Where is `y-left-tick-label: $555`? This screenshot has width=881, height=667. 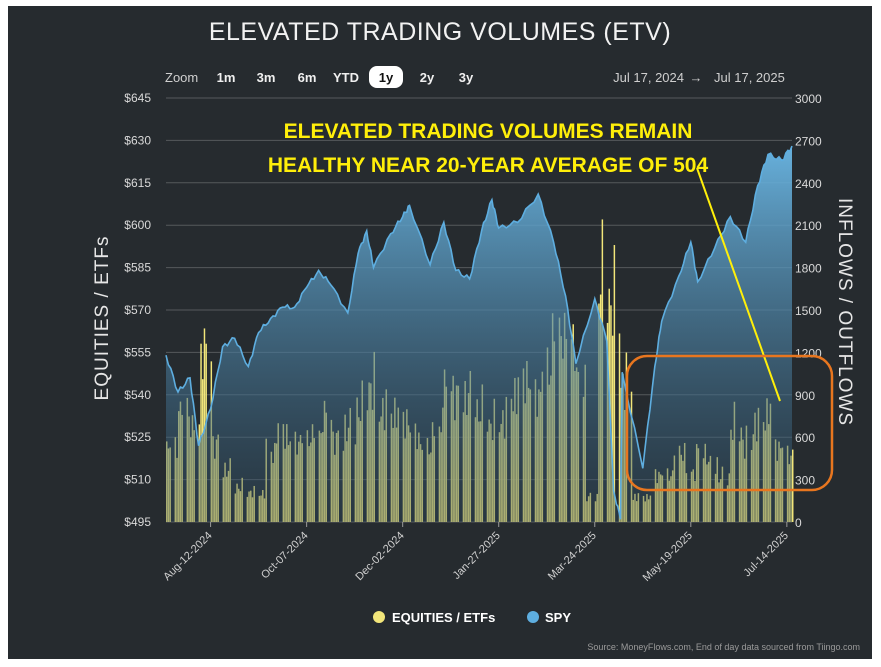 y-left-tick-label: $555 is located at coordinates (137, 352).